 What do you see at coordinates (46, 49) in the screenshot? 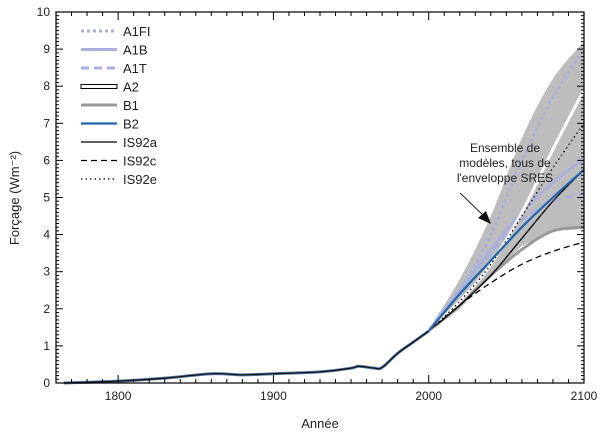
I see `y-tick-label: 9` at bounding box center [46, 49].